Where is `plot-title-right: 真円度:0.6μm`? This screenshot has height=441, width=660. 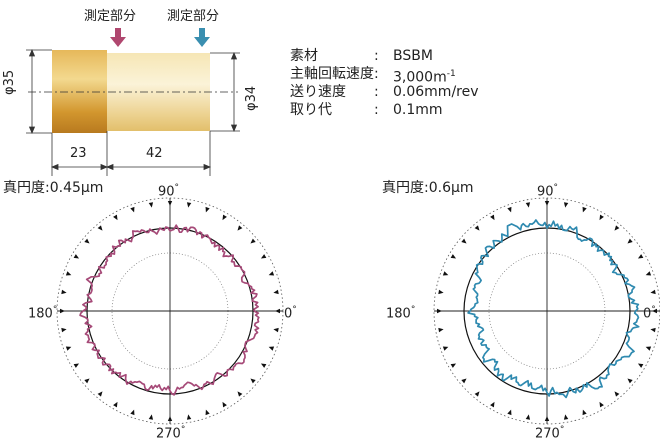
plot-title-right: 真円度:0.6μm is located at coordinates (428, 188).